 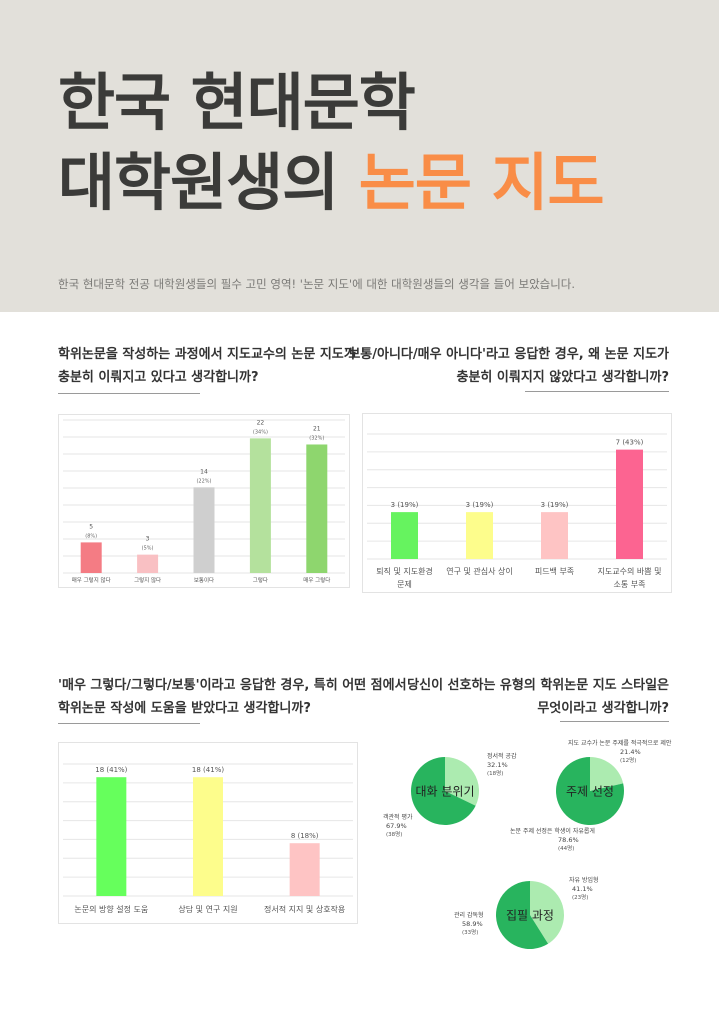 I want to click on pie-slice-count: (33명), so click(x=470, y=932).